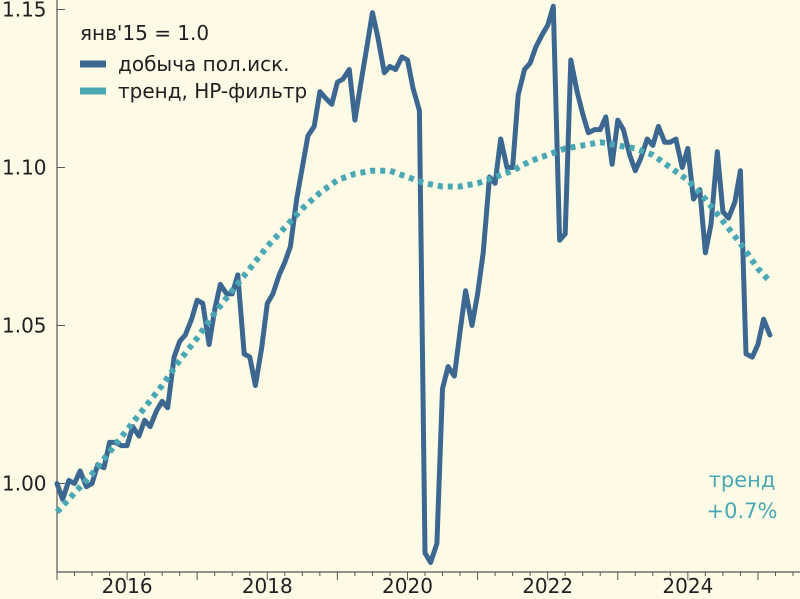 The height and width of the screenshot is (599, 800). Describe the element at coordinates (687, 586) in the screenshot. I see `x-tick-label-2024: 2024` at that location.